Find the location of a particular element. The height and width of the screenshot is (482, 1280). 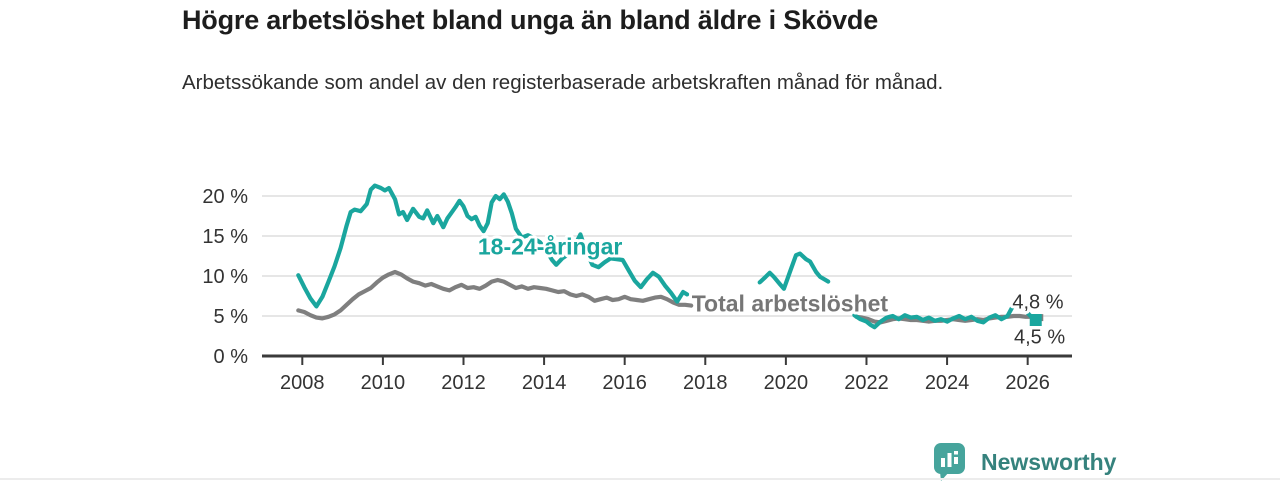

end-marker-18-24-ringar is located at coordinates (1035, 320).